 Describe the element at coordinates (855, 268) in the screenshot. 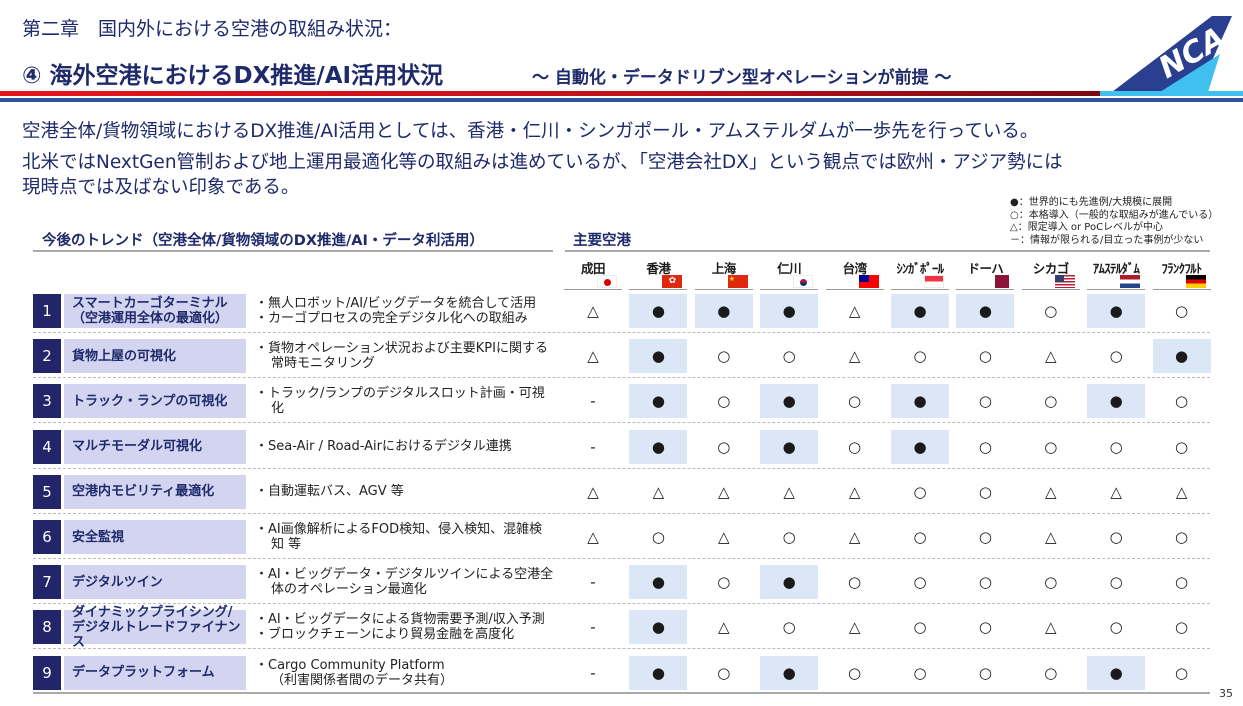

I see `airport-column-header: 台湾` at that location.